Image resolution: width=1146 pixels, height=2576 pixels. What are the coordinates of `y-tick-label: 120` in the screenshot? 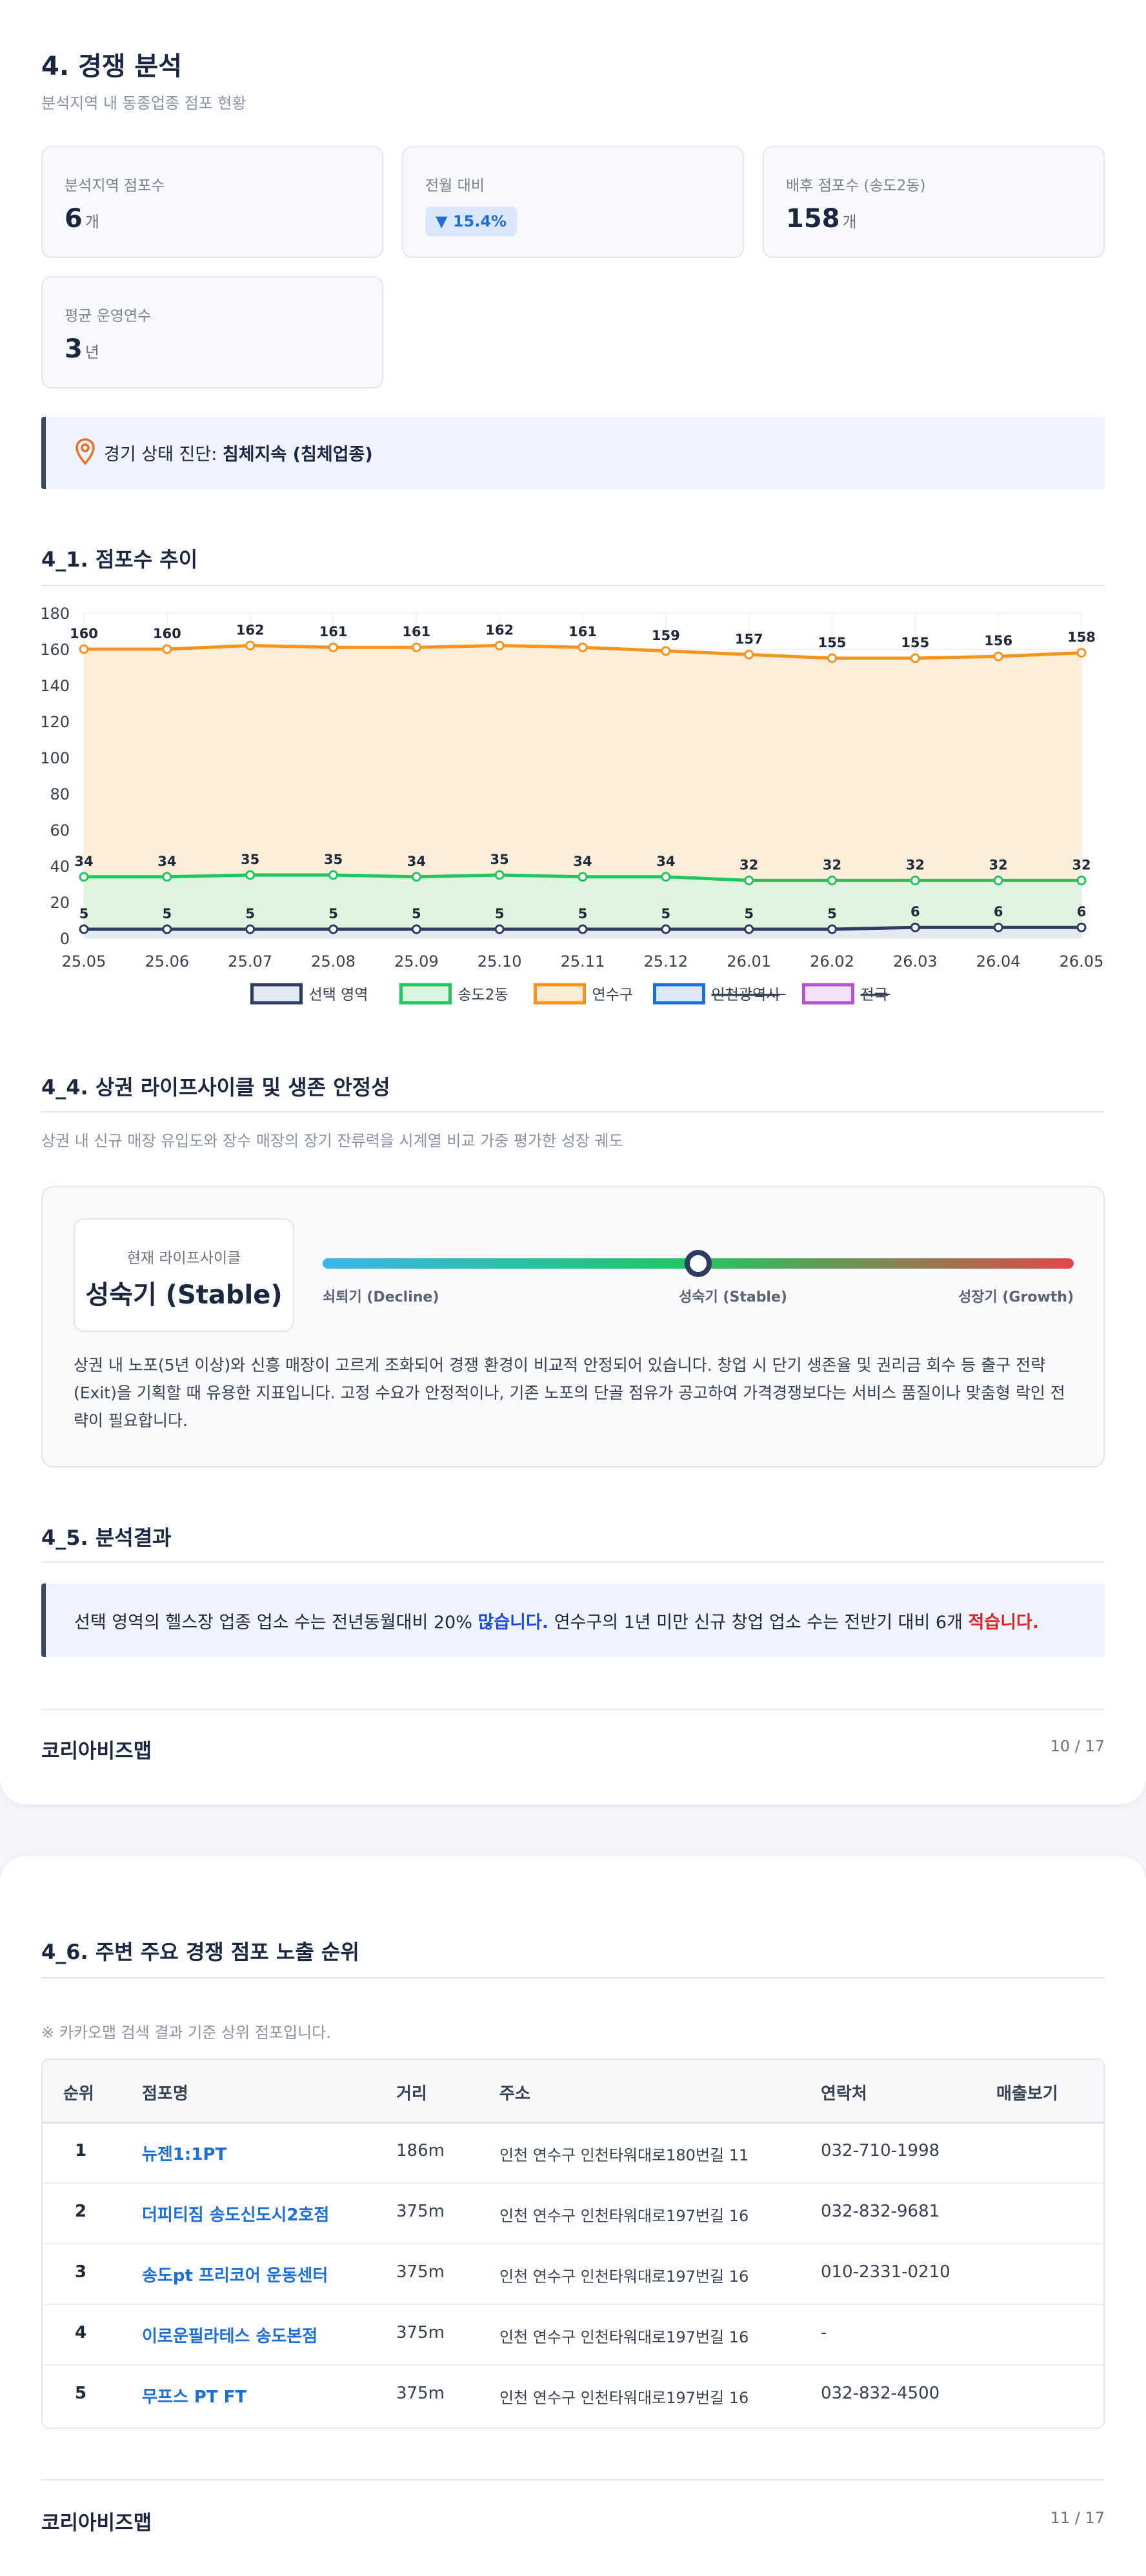 It's located at (55, 722).